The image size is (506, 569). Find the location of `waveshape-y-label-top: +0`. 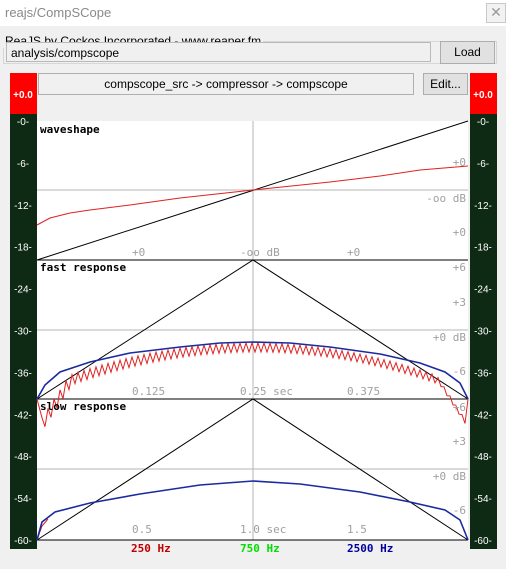

waveshape-y-label-top: +0 is located at coordinates (459, 162).